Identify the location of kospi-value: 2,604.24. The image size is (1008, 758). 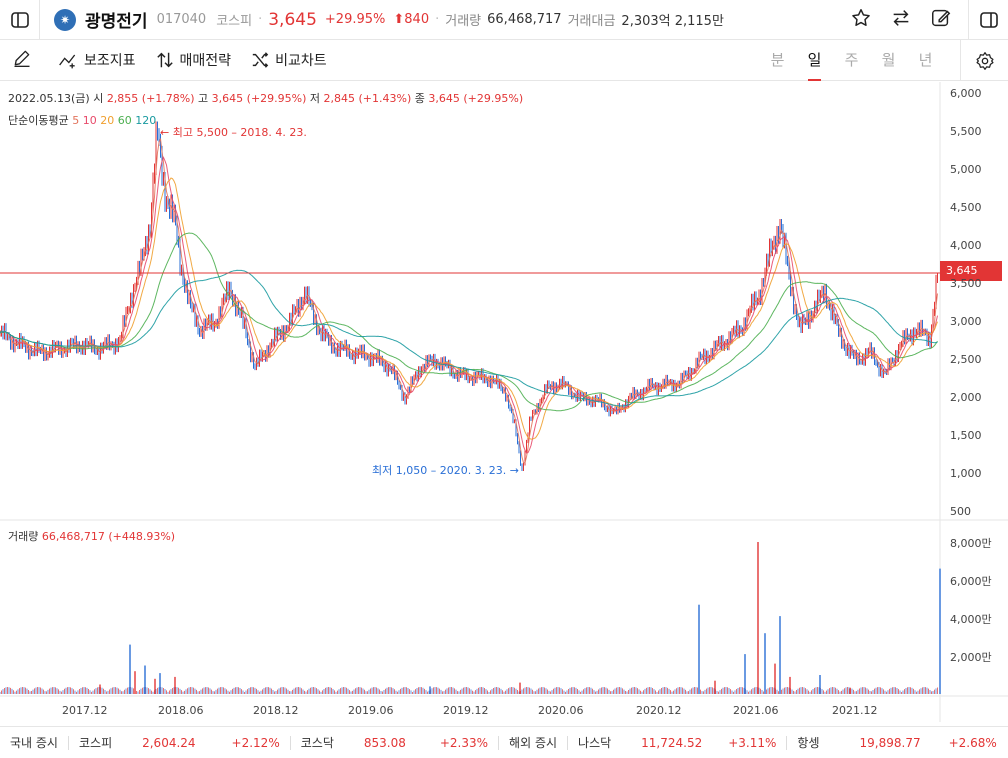
(169, 742).